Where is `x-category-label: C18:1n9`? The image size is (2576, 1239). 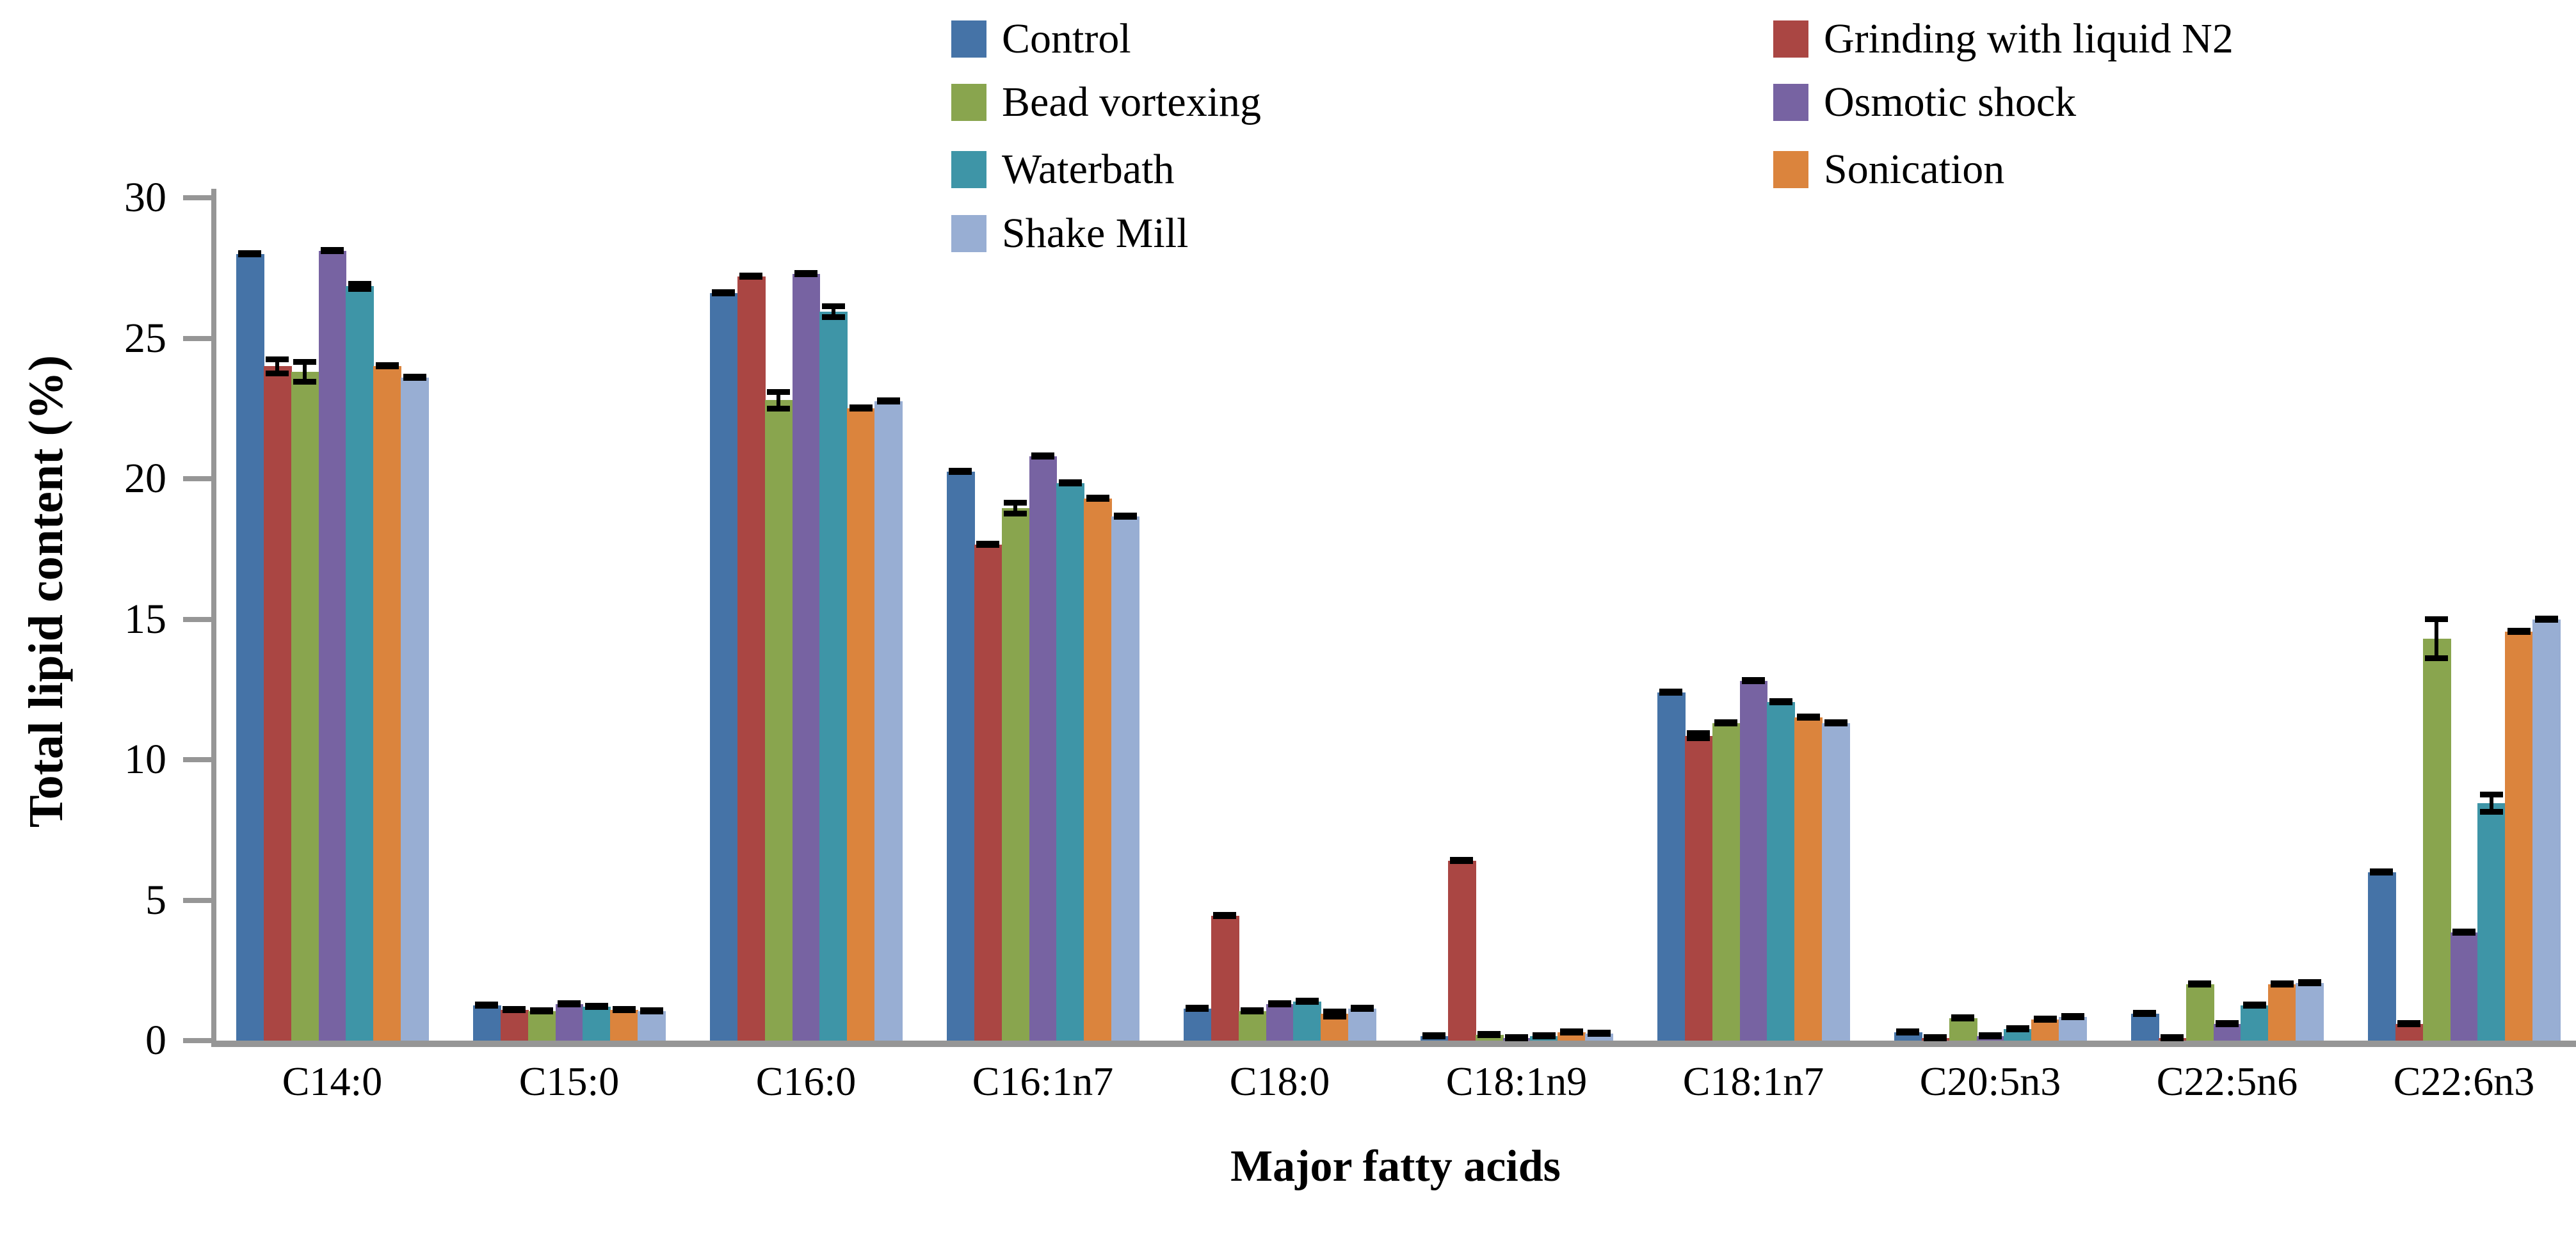
x-category-label: C18:1n9 is located at coordinates (1516, 1082).